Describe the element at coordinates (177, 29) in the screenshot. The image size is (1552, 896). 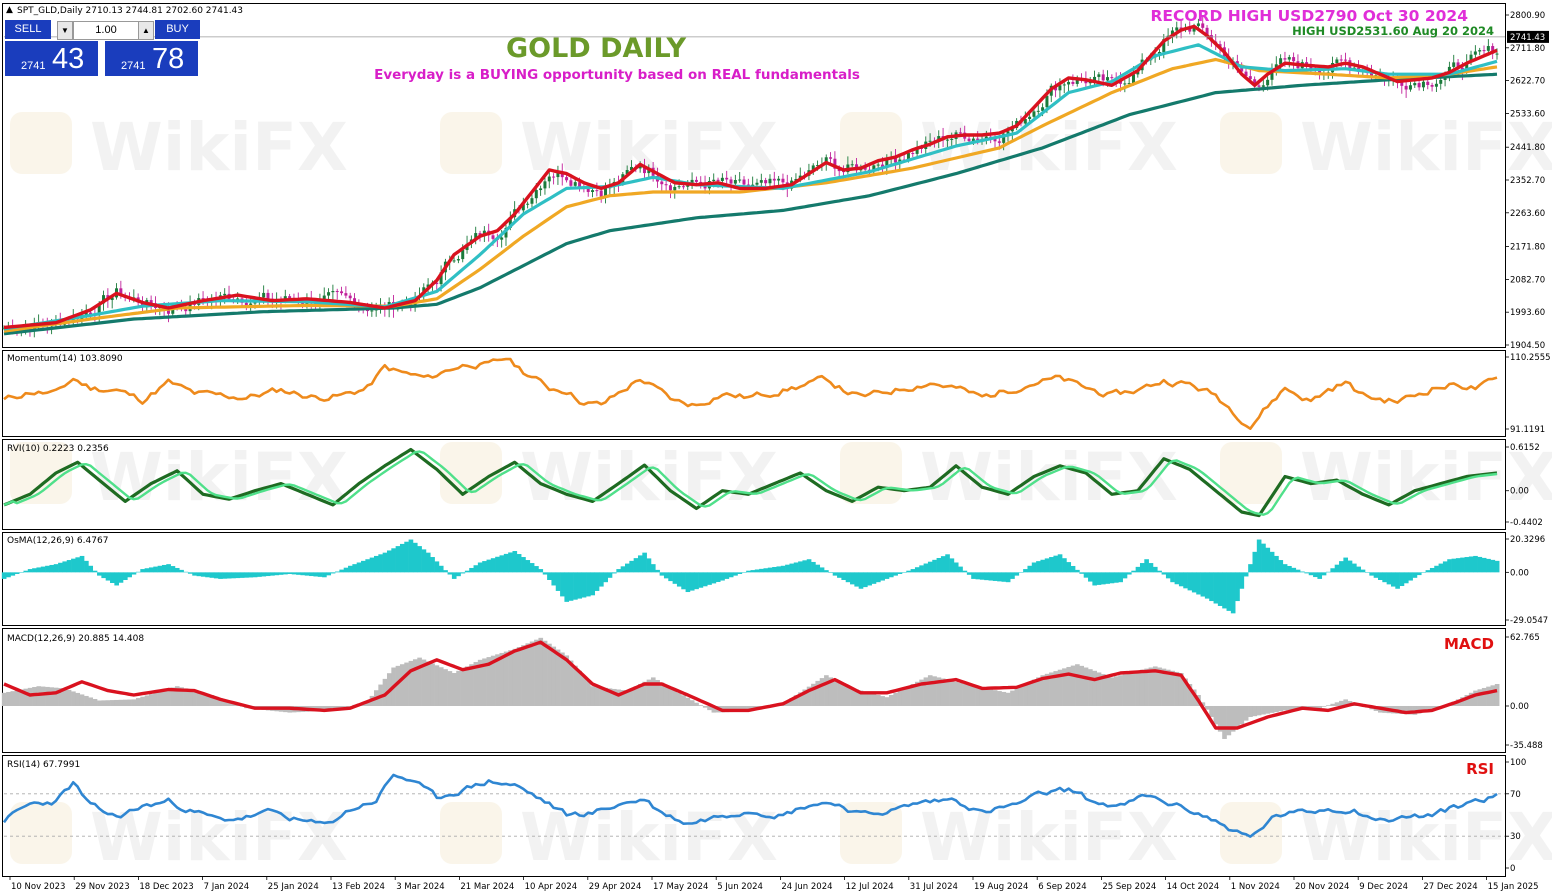
I see `buy-button: BUY` at that location.